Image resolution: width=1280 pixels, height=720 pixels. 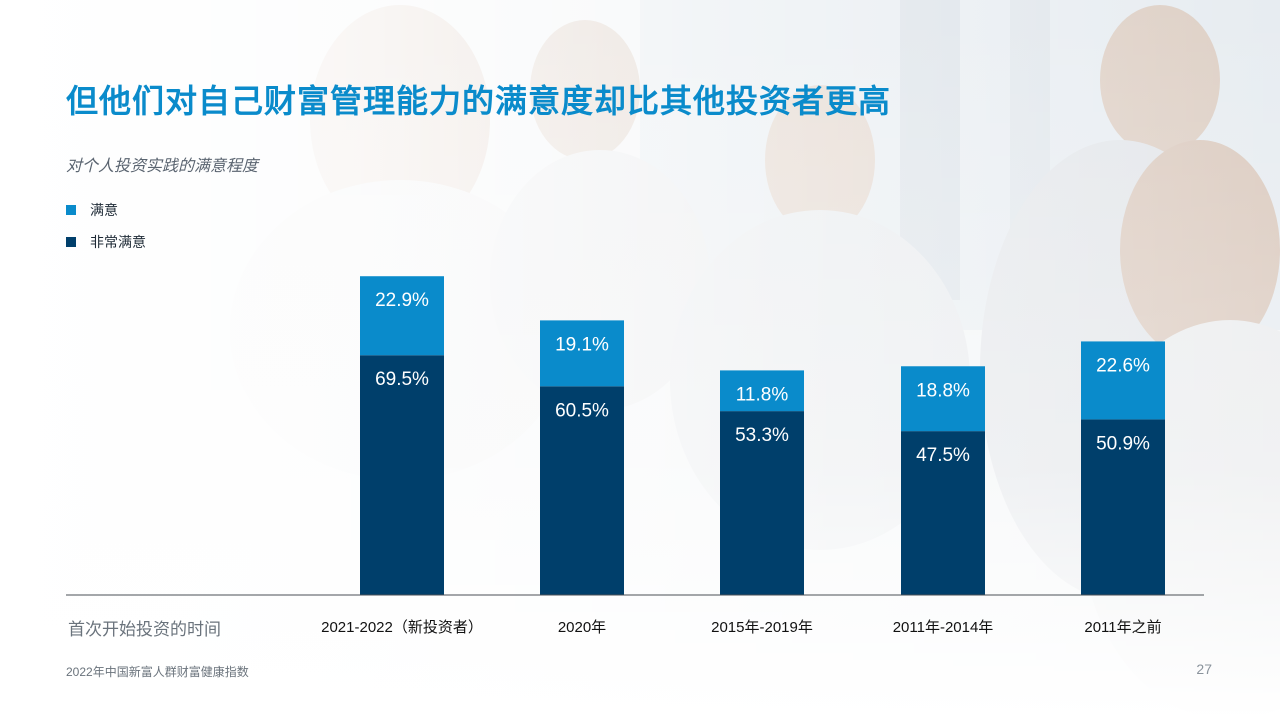 I want to click on chart-legend: 满意 非常满意, so click(x=106, y=232).